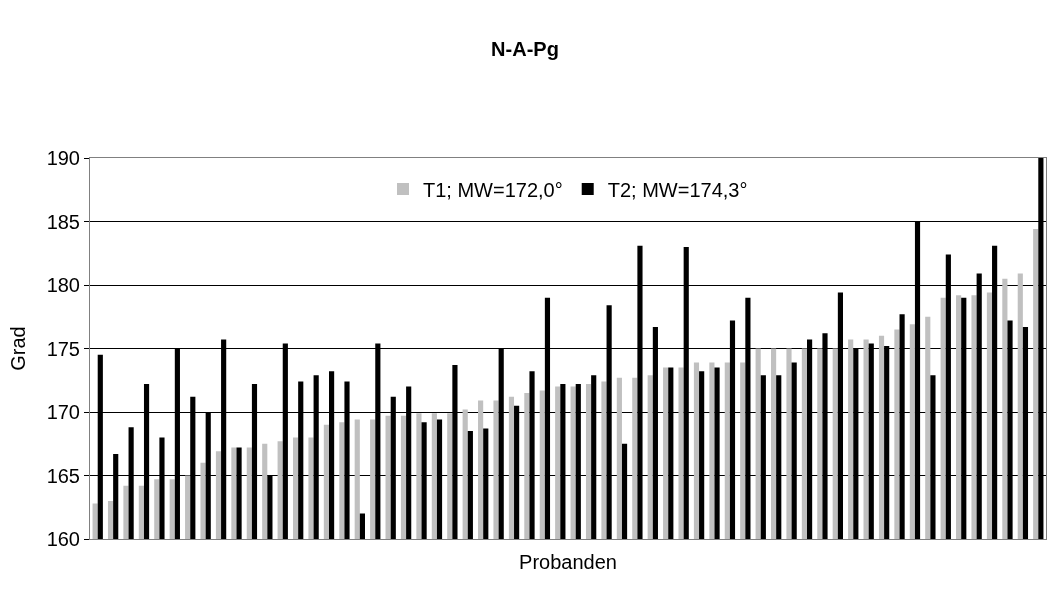 This screenshot has height=594, width=1050. What do you see at coordinates (568, 561) in the screenshot?
I see `x-axis-title: Probanden` at bounding box center [568, 561].